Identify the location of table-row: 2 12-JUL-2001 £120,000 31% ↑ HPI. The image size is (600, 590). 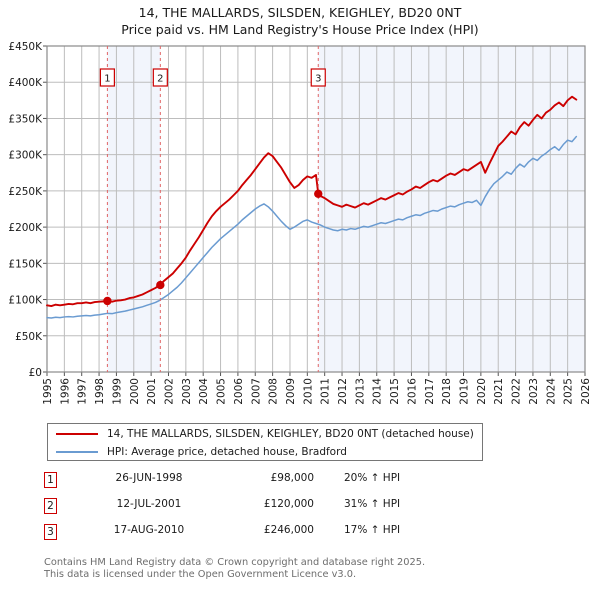
(279, 509).